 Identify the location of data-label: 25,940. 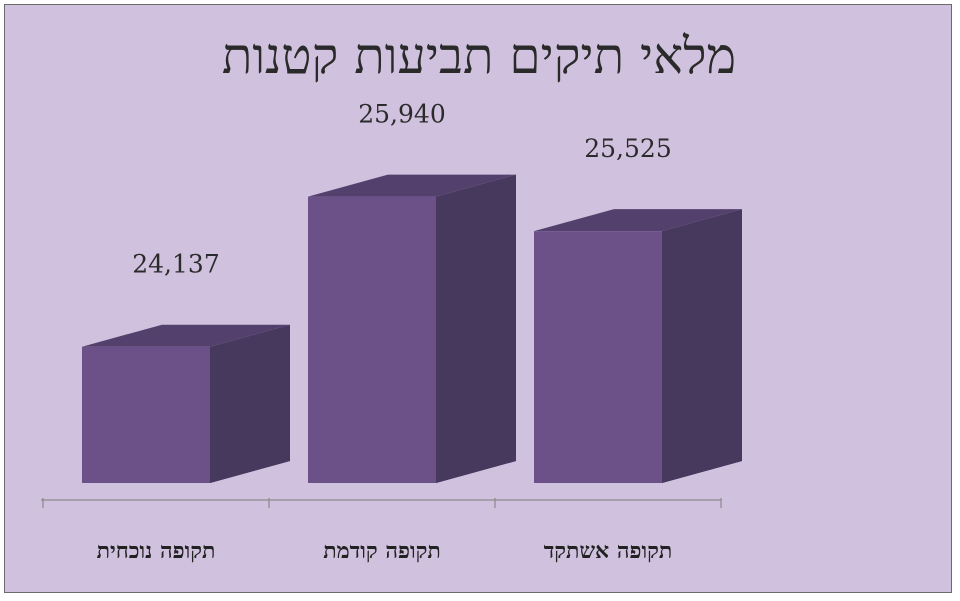
(401, 114).